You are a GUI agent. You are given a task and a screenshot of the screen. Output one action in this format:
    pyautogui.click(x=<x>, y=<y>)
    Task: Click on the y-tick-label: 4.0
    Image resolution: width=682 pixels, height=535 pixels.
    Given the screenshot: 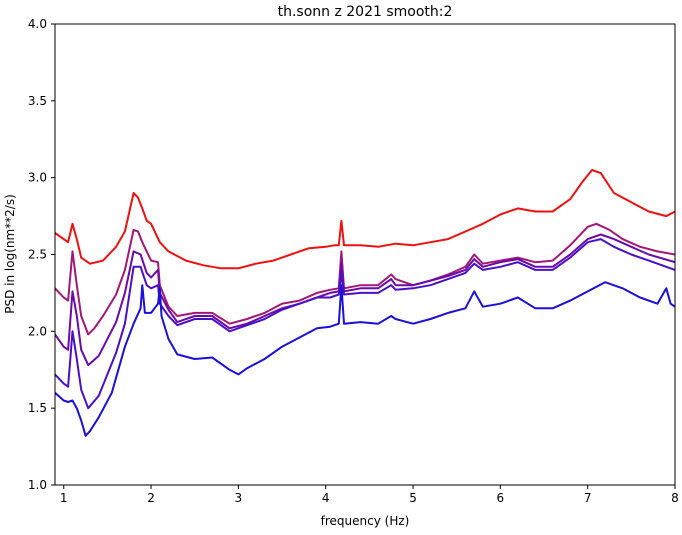 What is the action you would take?
    pyautogui.click(x=37, y=24)
    